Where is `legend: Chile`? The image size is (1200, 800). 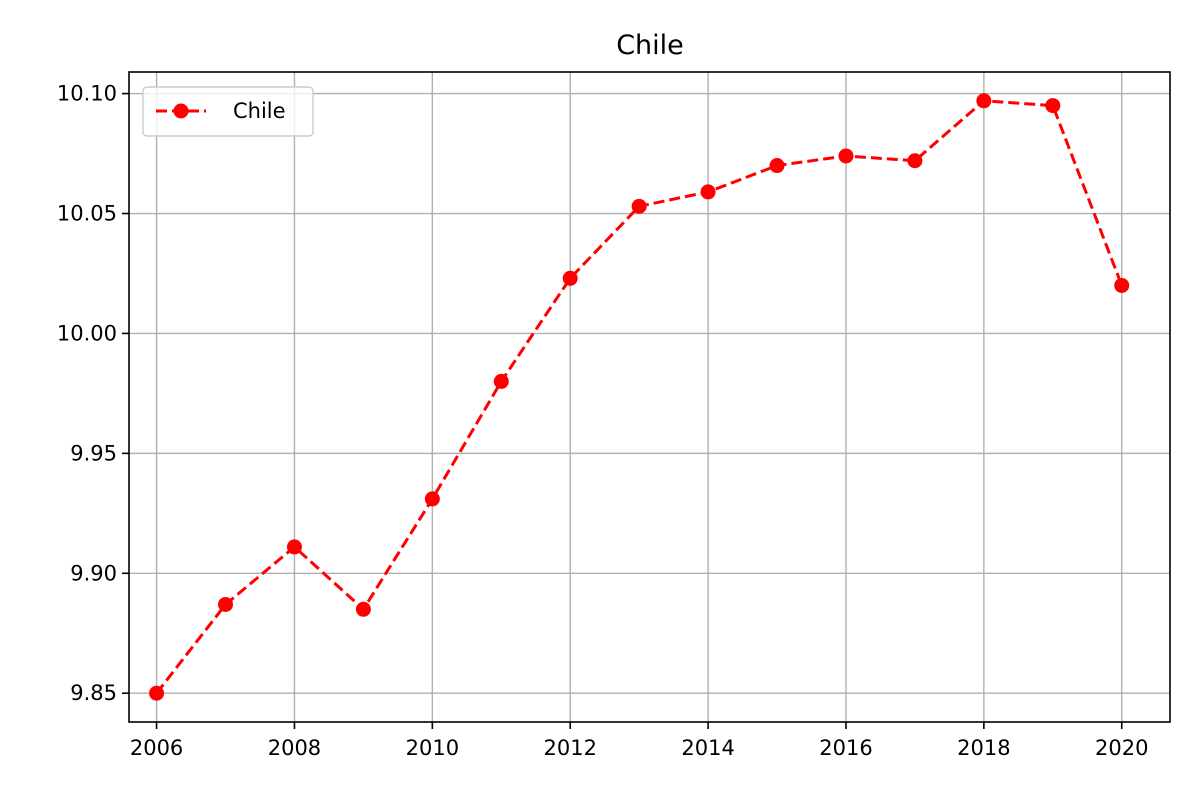 legend: Chile is located at coordinates (228, 111).